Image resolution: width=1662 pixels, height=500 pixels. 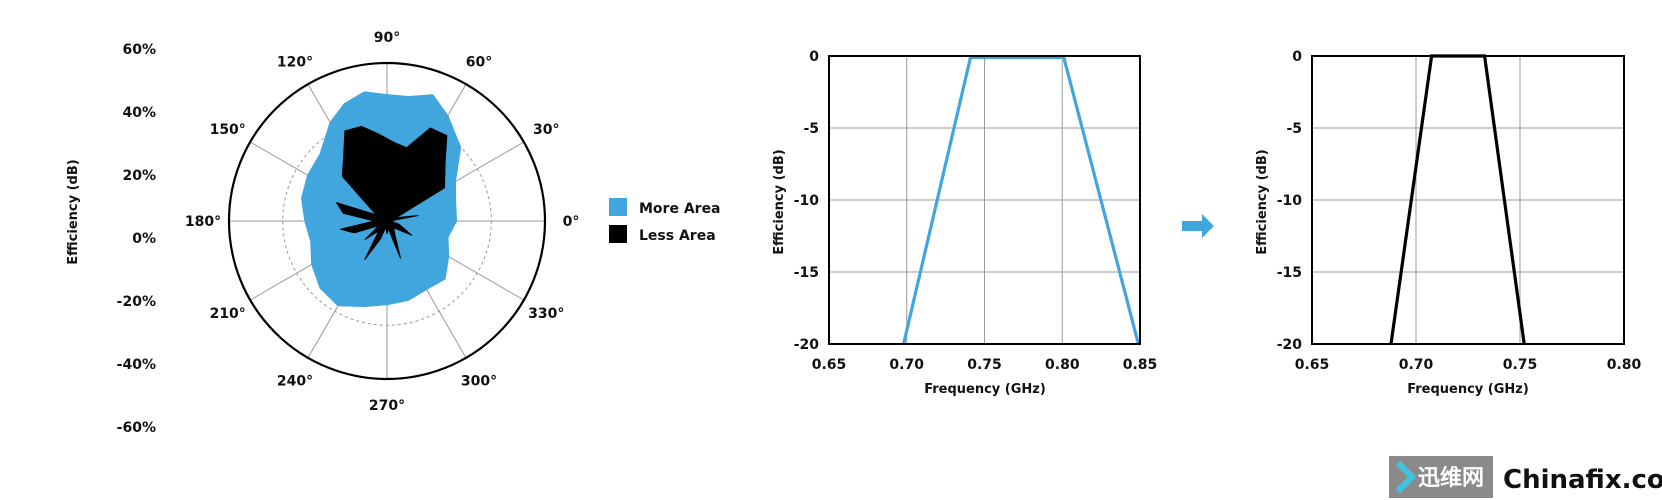 What do you see at coordinates (1262, 201) in the screenshot?
I see `line-chart-2-y-axis-label: Efficiency (dB)` at bounding box center [1262, 201].